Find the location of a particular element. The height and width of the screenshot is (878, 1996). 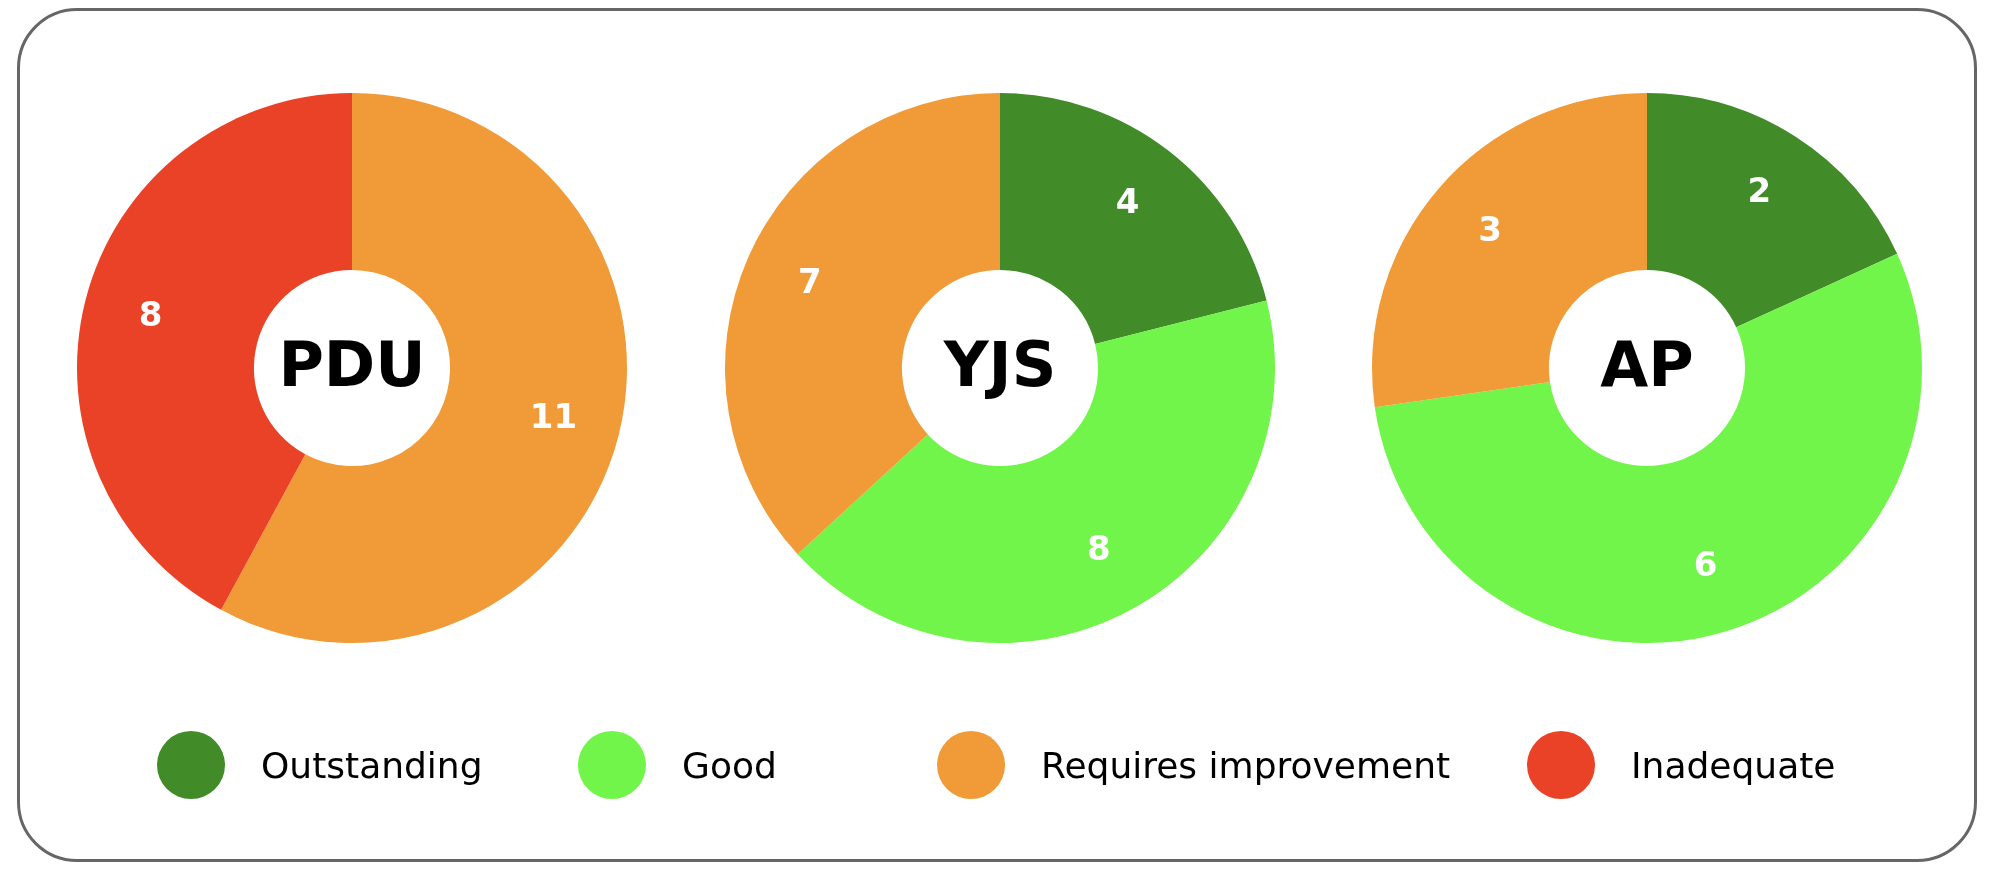

legend-label: Requires improvement is located at coordinates (1246, 765).